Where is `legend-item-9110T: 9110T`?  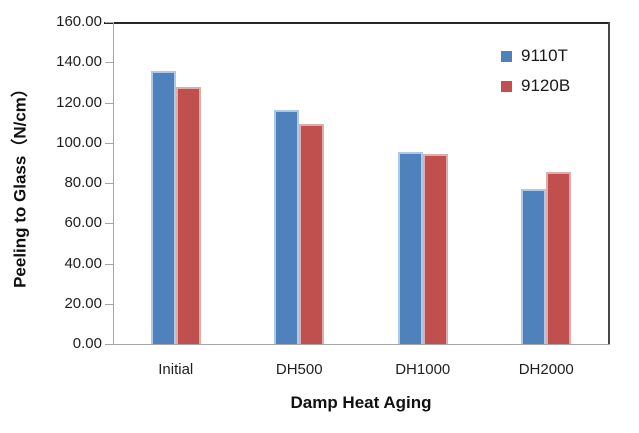 legend-item-9110T: 9110T is located at coordinates (535, 55).